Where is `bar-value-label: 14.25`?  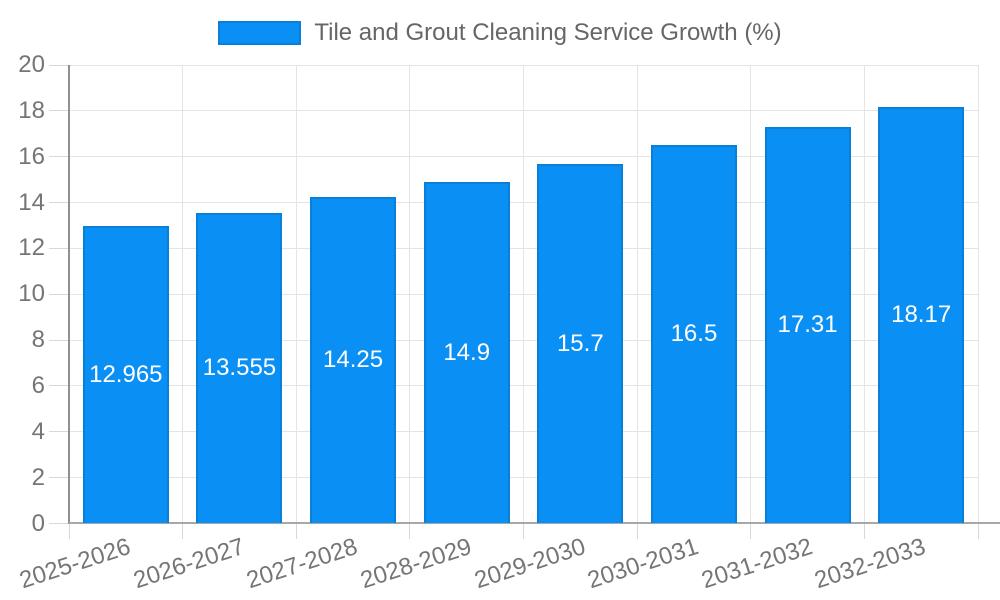 bar-value-label: 14.25 is located at coordinates (353, 360).